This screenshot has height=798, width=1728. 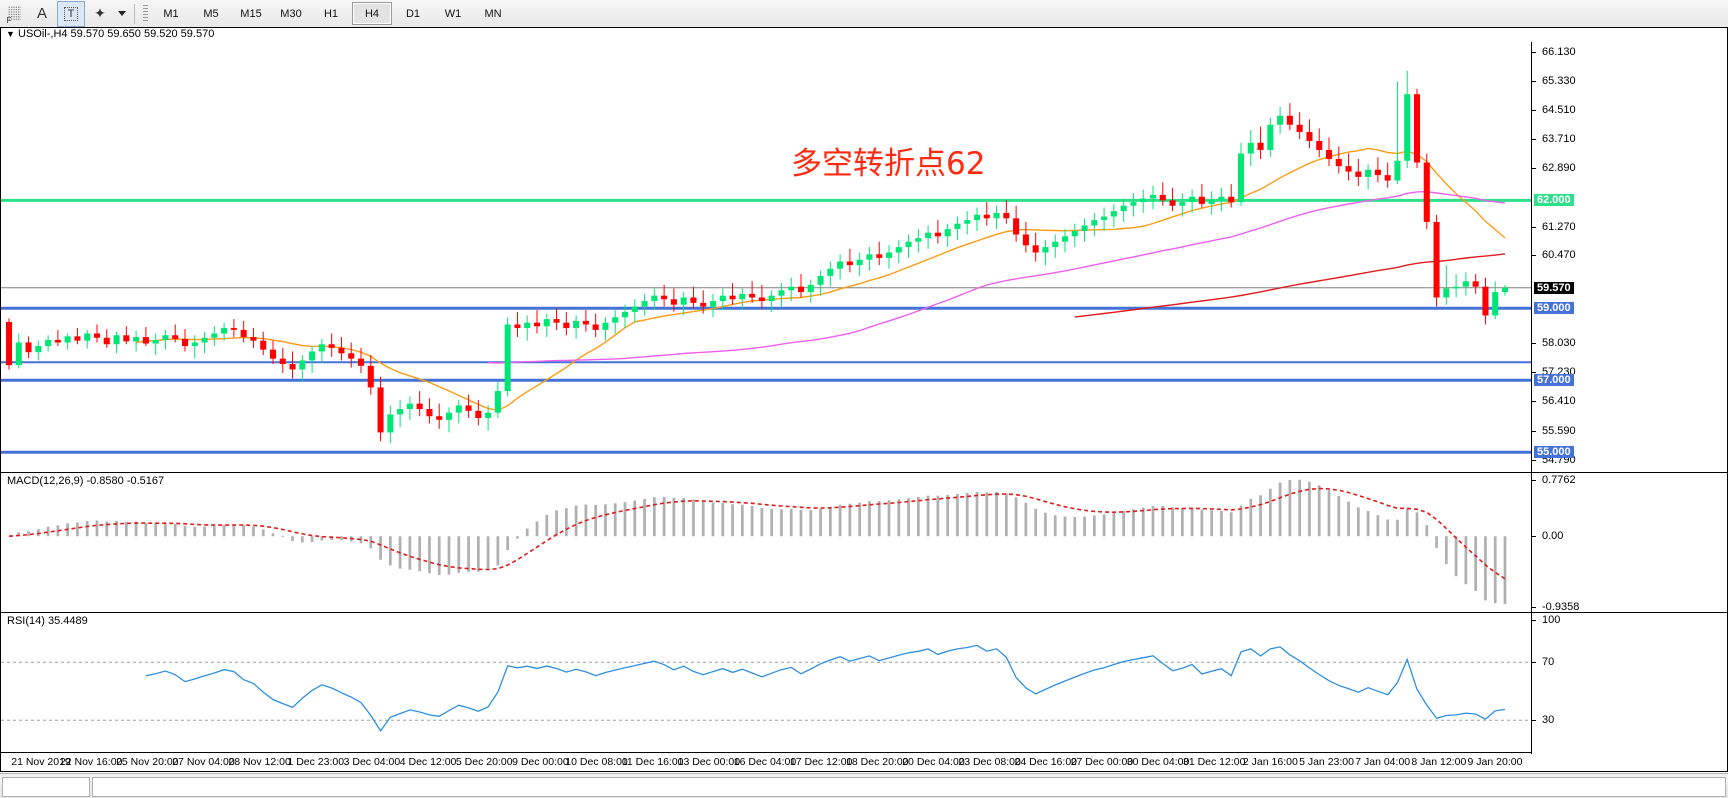 I want to click on time-axis-label: 30 Dec 04:00, so click(x=1158, y=762).